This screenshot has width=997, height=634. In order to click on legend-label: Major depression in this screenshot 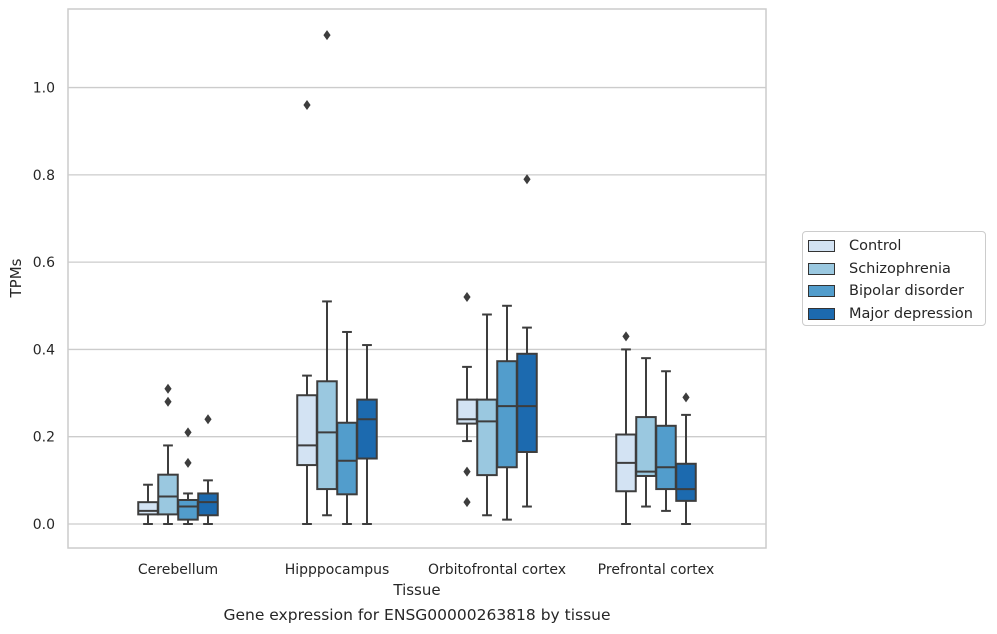, I will do `click(911, 313)`.